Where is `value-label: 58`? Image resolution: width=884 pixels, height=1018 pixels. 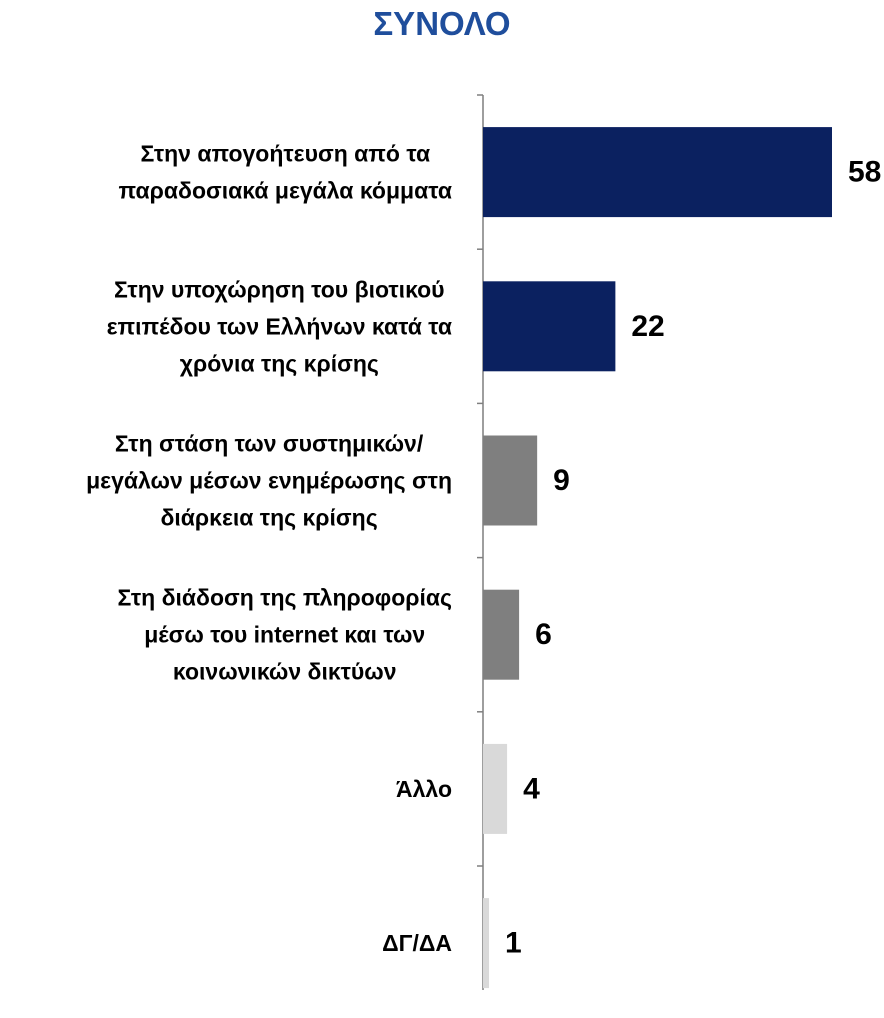 value-label: 58 is located at coordinates (864, 172).